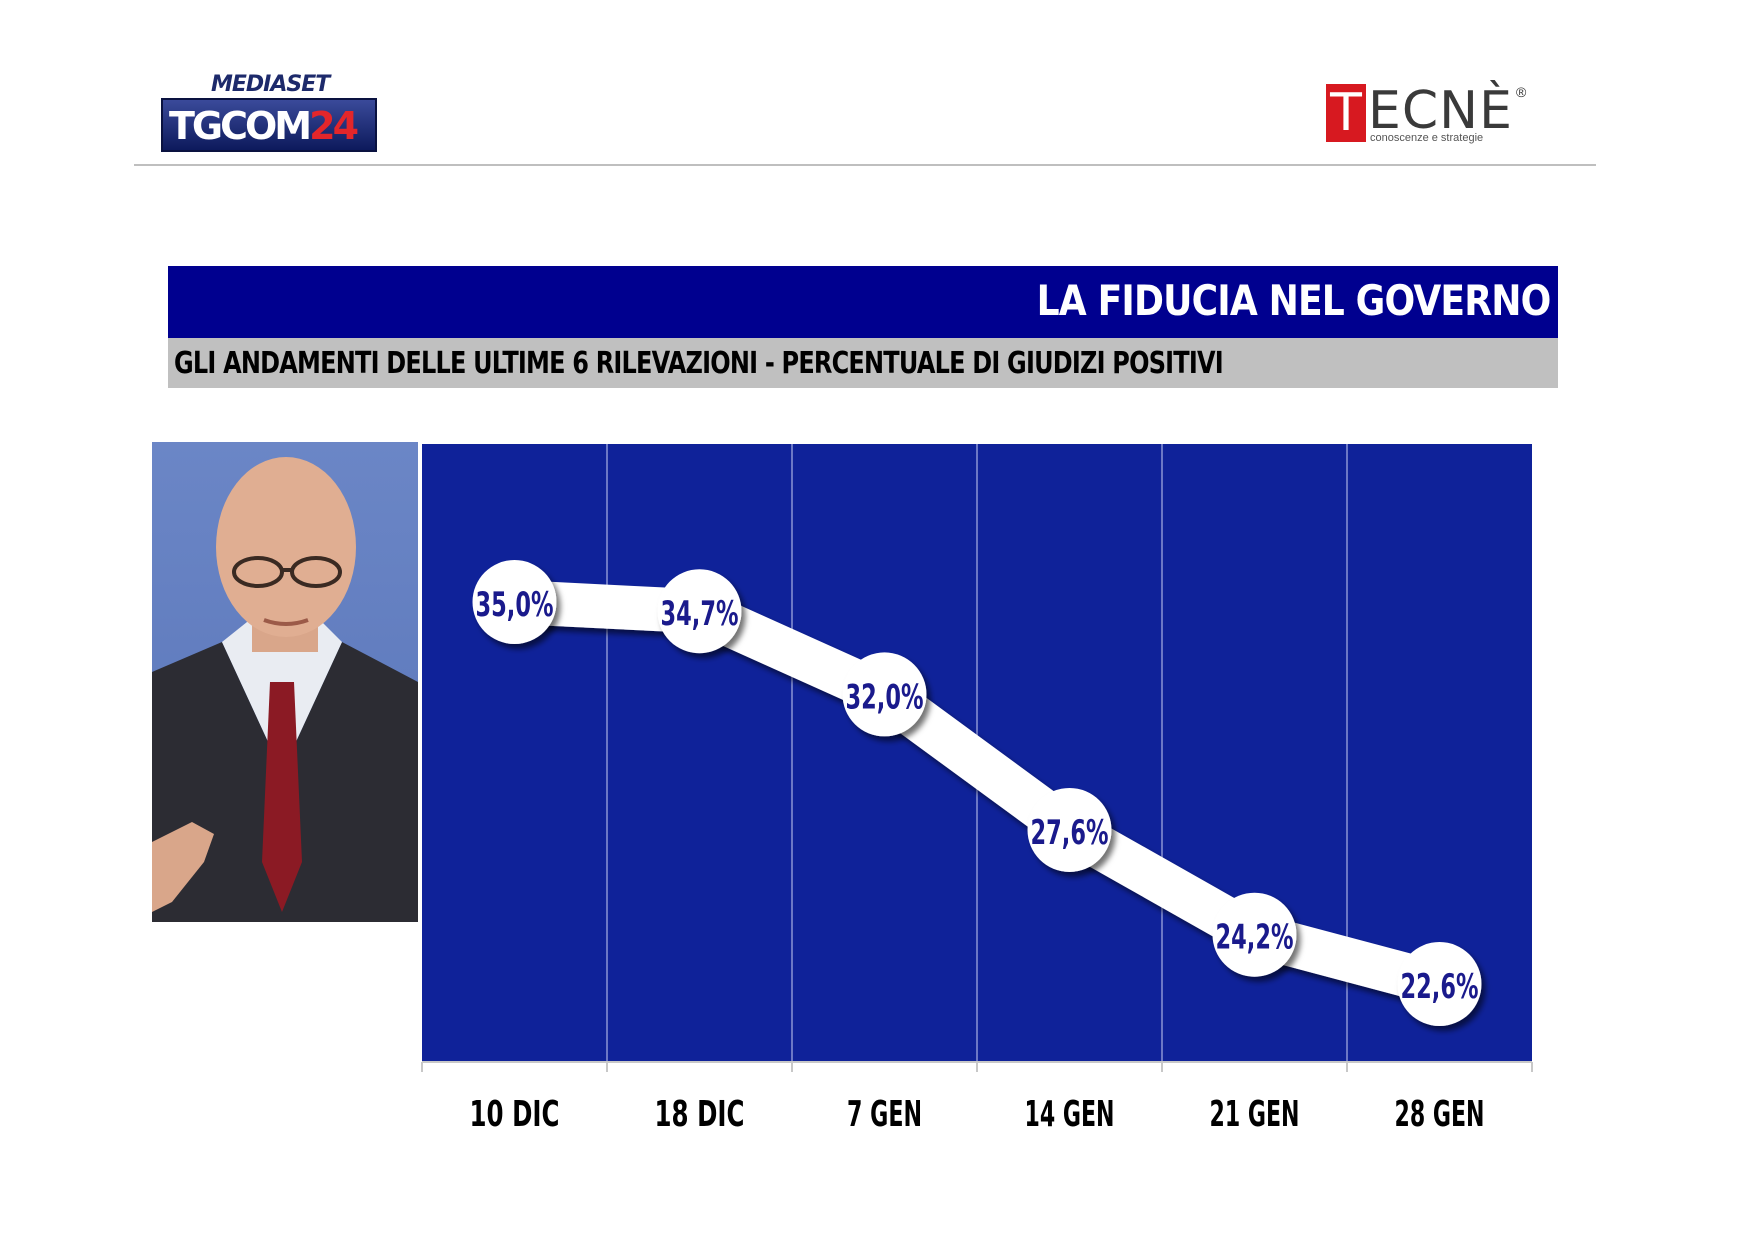 This screenshot has height=1239, width=1754. I want to click on chart-title: LA FIDUCIA NEL GOVERNO, so click(1293, 300).